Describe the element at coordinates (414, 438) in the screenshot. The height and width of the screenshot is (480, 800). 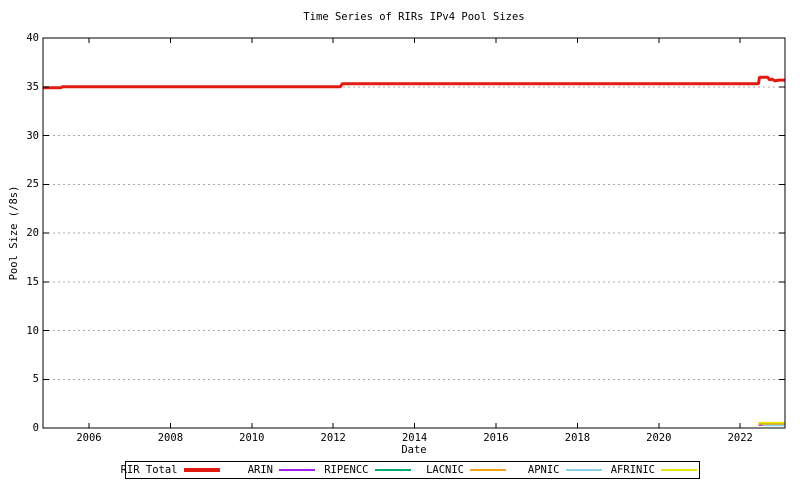
I see `x-tick-label: 2014` at that location.